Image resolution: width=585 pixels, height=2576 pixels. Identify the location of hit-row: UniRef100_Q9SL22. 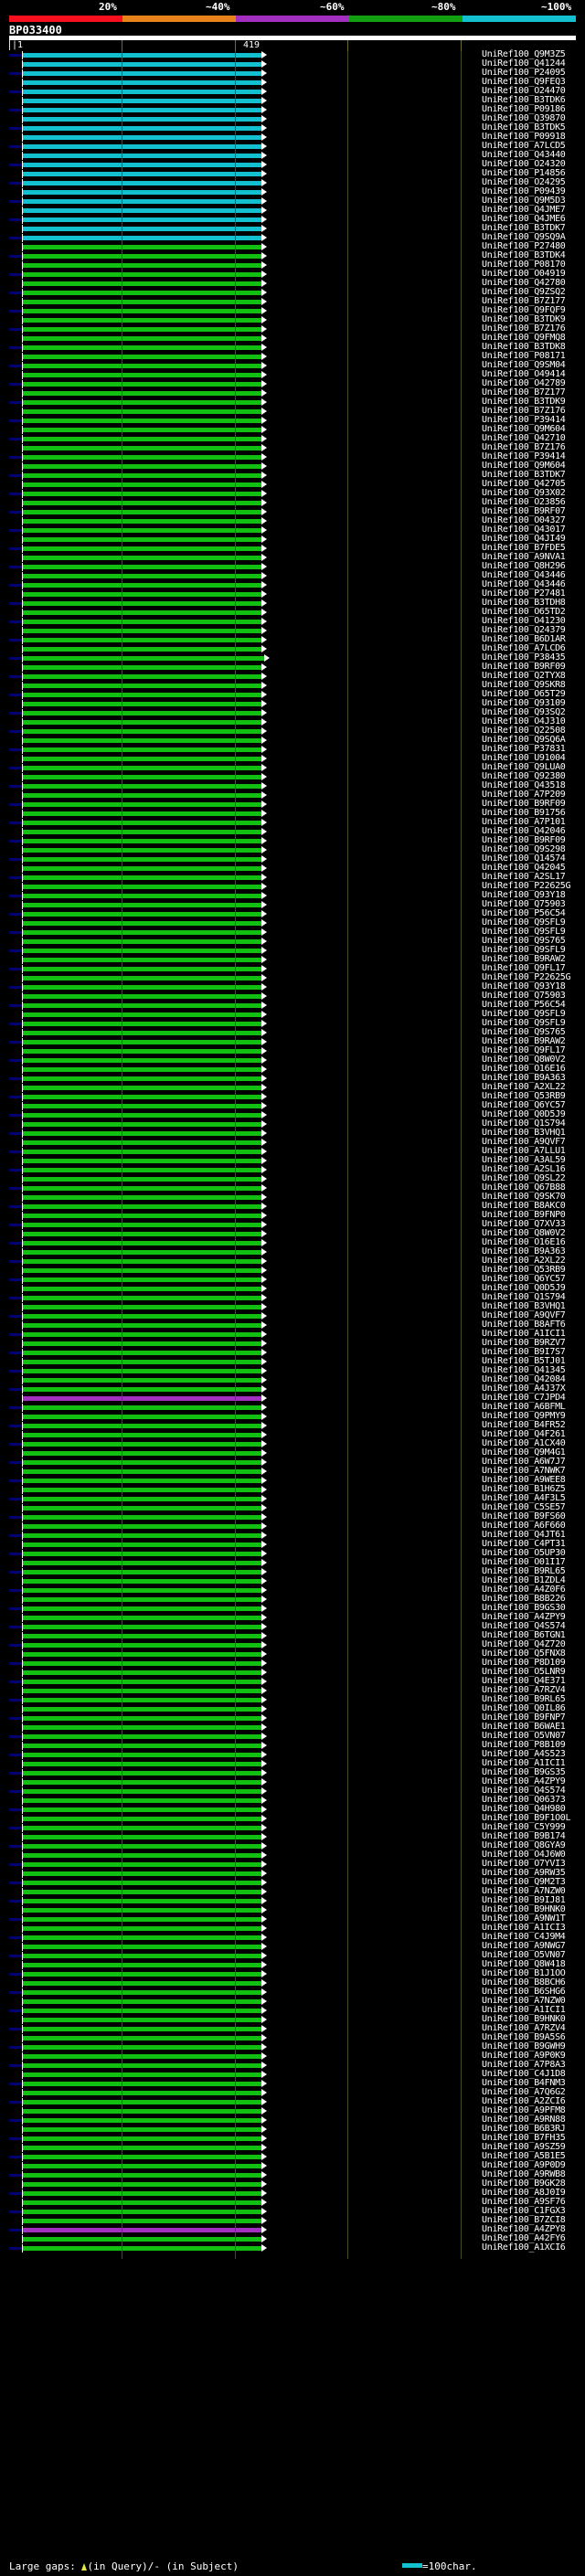
(293, 1179).